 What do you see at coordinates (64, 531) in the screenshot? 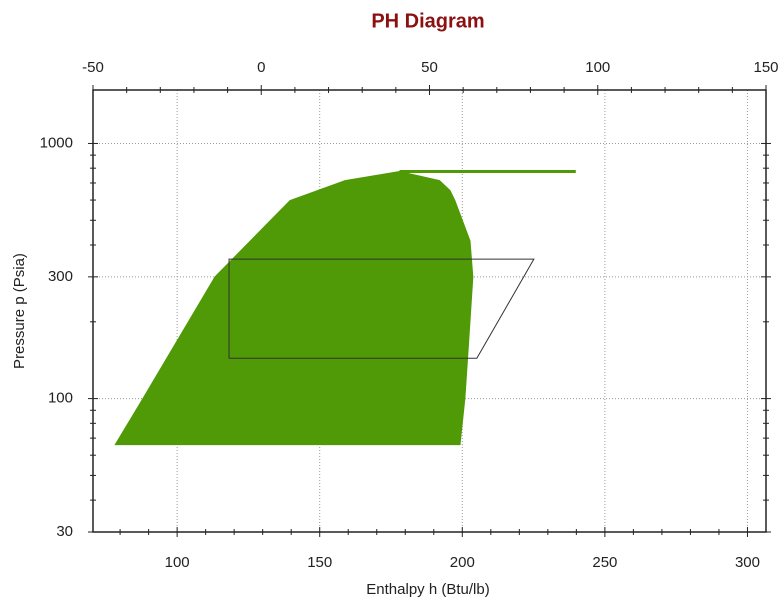
I see `y-tick-label: 30` at bounding box center [64, 531].